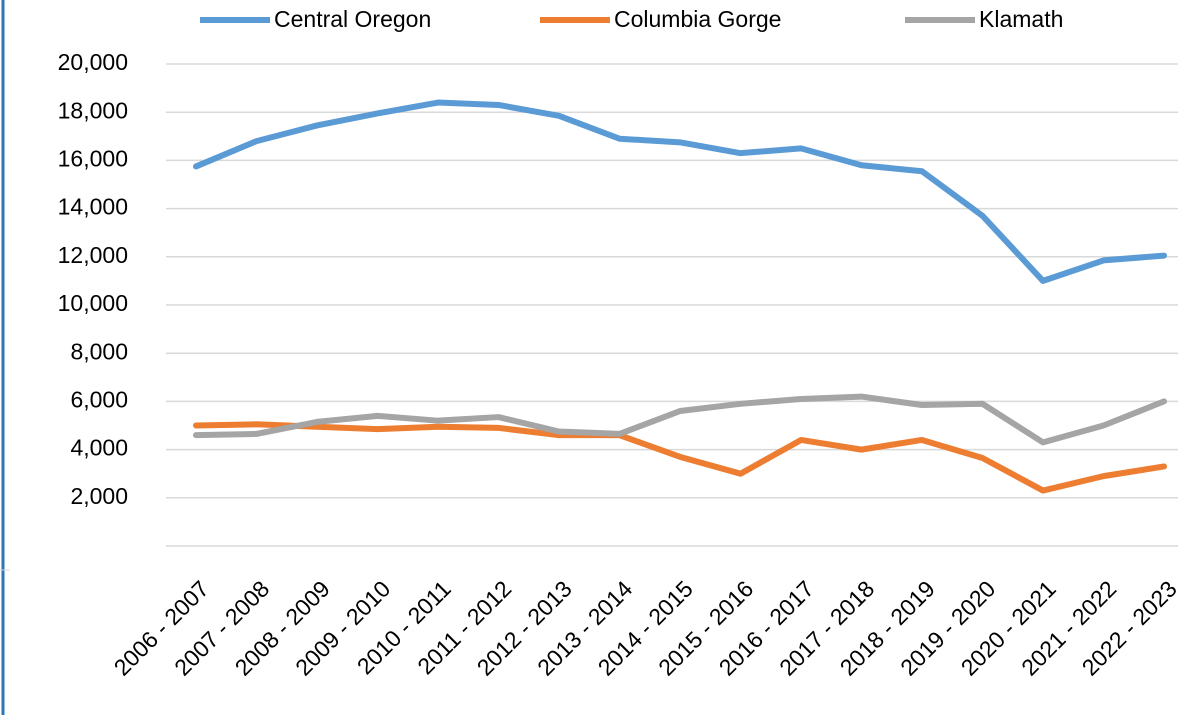  Describe the element at coordinates (93, 62) in the screenshot. I see `y-tick-label: 20,000` at that location.